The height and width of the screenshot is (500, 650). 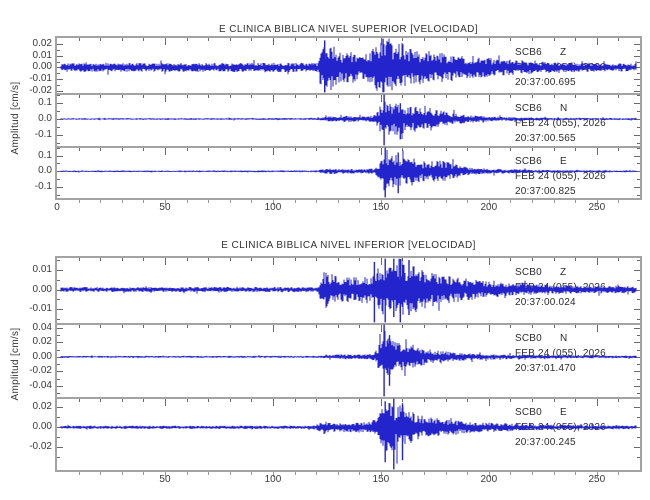 What do you see at coordinates (545, 368) in the screenshot?
I see `trace-time-label: 20:37:01.470` at bounding box center [545, 368].